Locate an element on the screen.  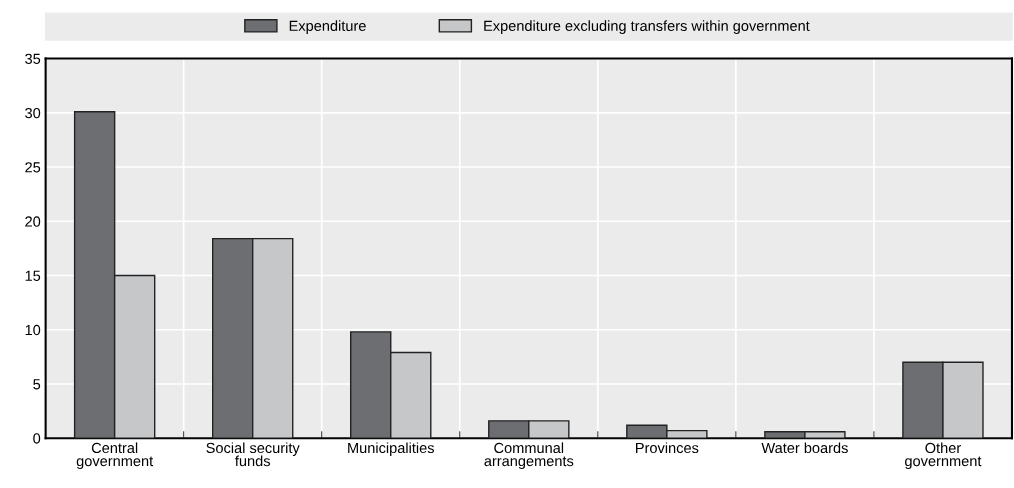
x-tick-label: Communal arrangements is located at coordinates (529, 456).